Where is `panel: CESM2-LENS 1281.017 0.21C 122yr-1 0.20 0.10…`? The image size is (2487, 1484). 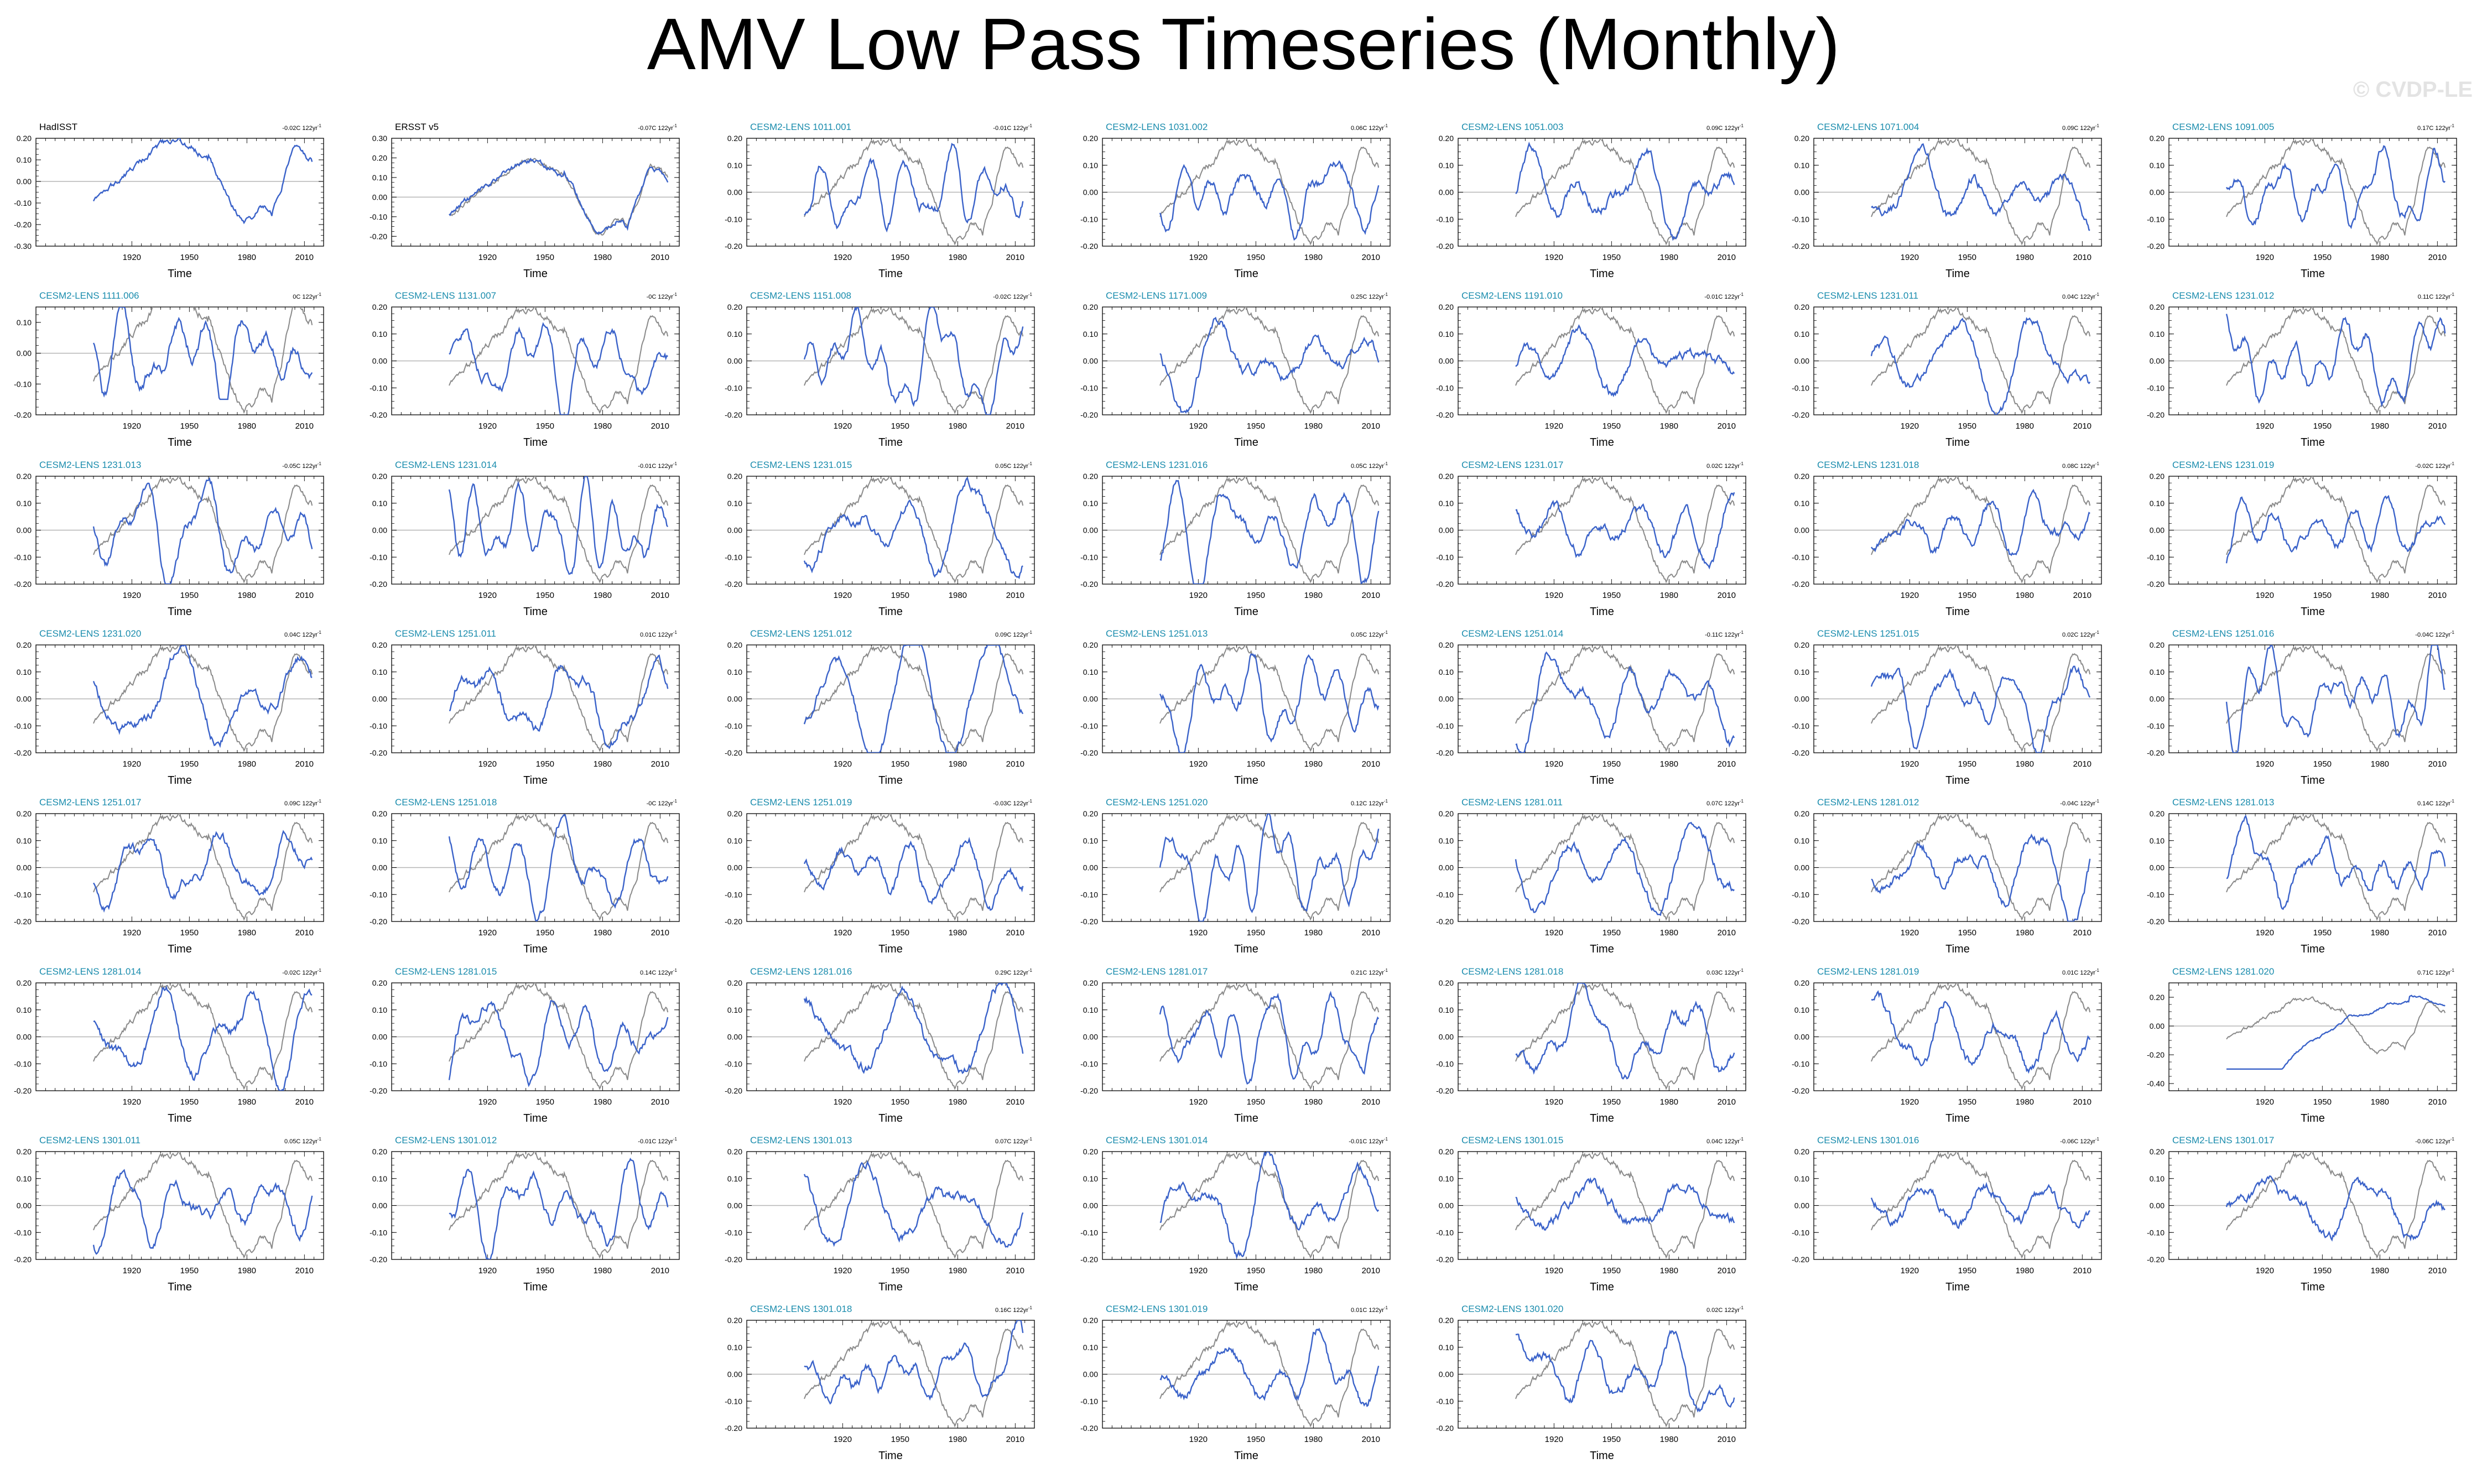 panel: CESM2-LENS 1281.017 0.21C 122yr-1 0.20 0.10… is located at coordinates (1235, 1045).